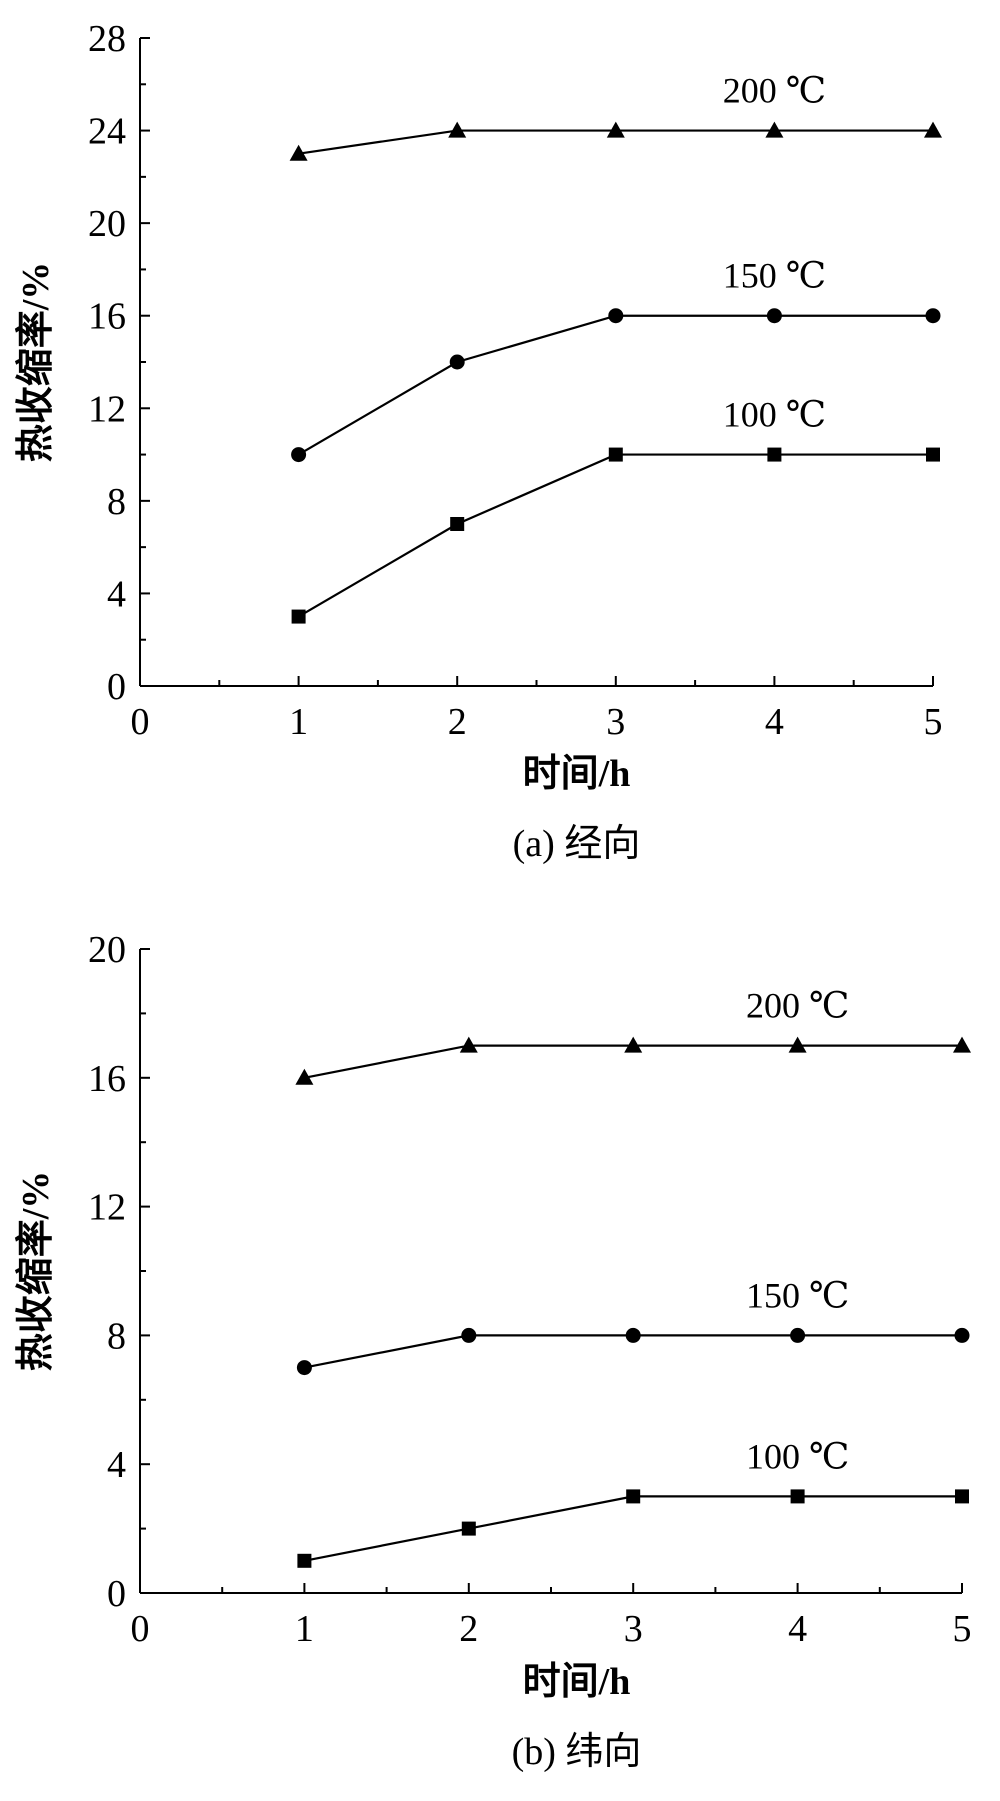  I want to click on y-tick-label: 24, so click(107, 132).